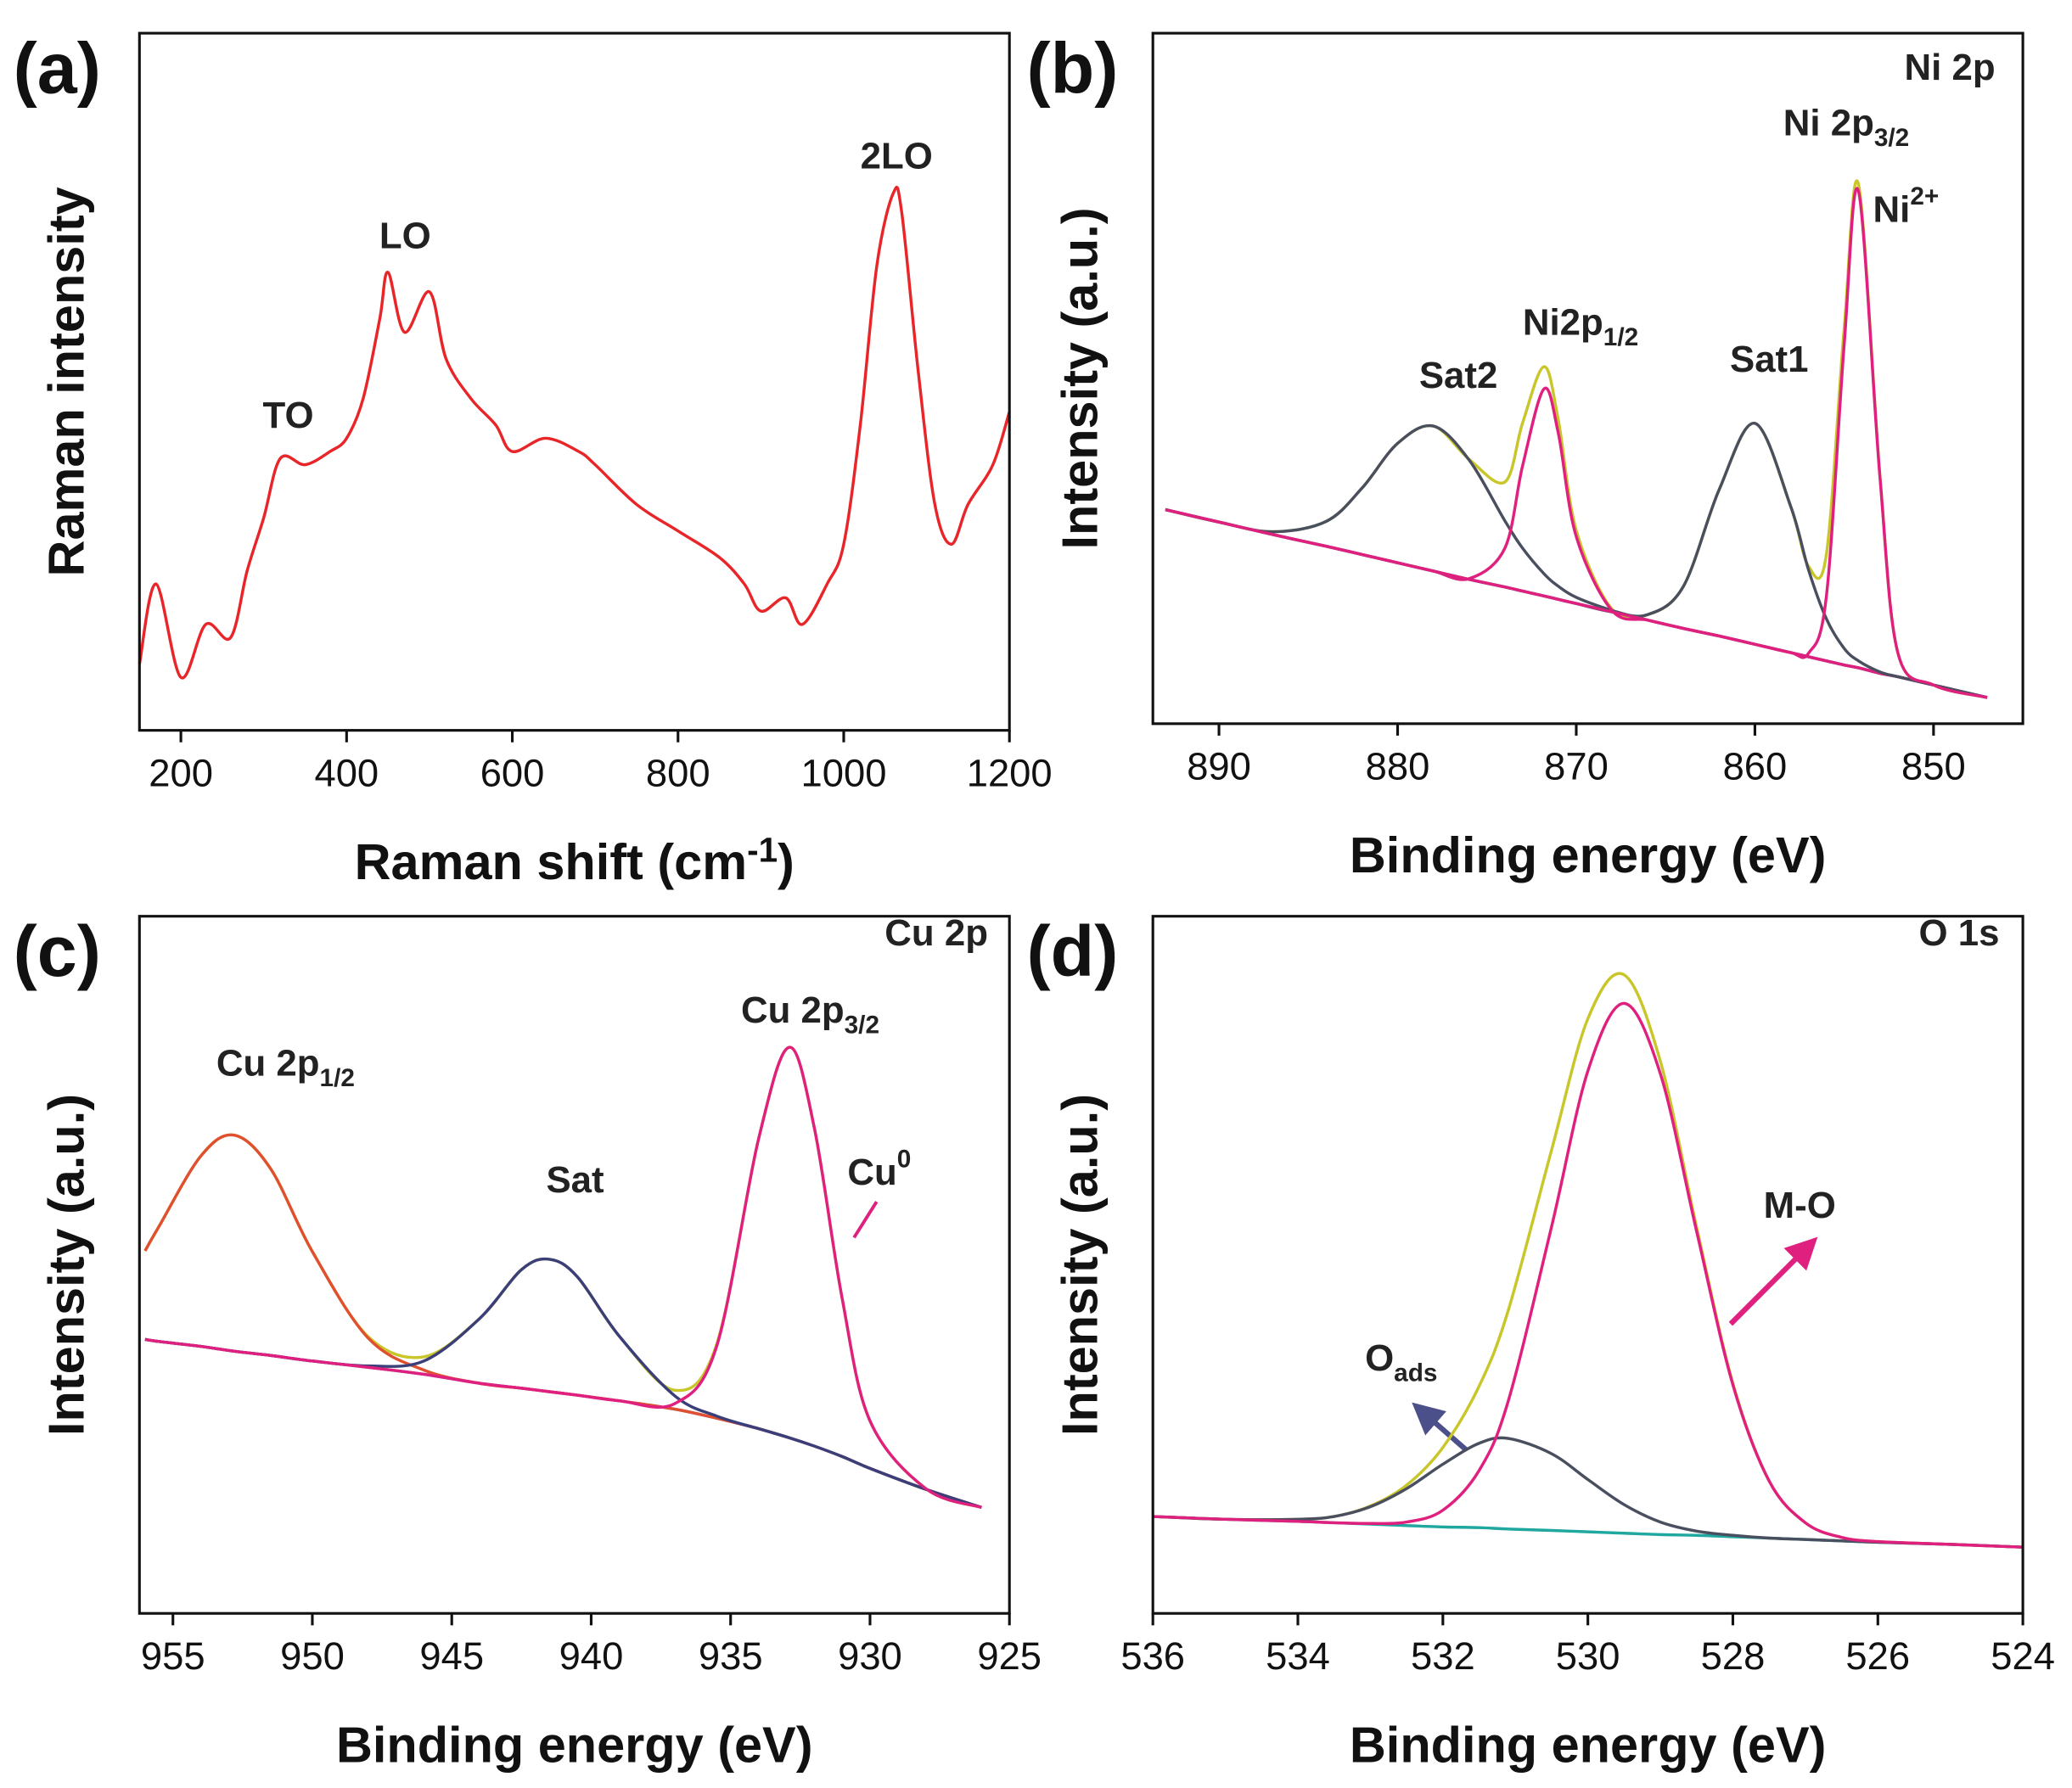 The image size is (2072, 1788). I want to click on x-tick-label: 950, so click(312, 1656).